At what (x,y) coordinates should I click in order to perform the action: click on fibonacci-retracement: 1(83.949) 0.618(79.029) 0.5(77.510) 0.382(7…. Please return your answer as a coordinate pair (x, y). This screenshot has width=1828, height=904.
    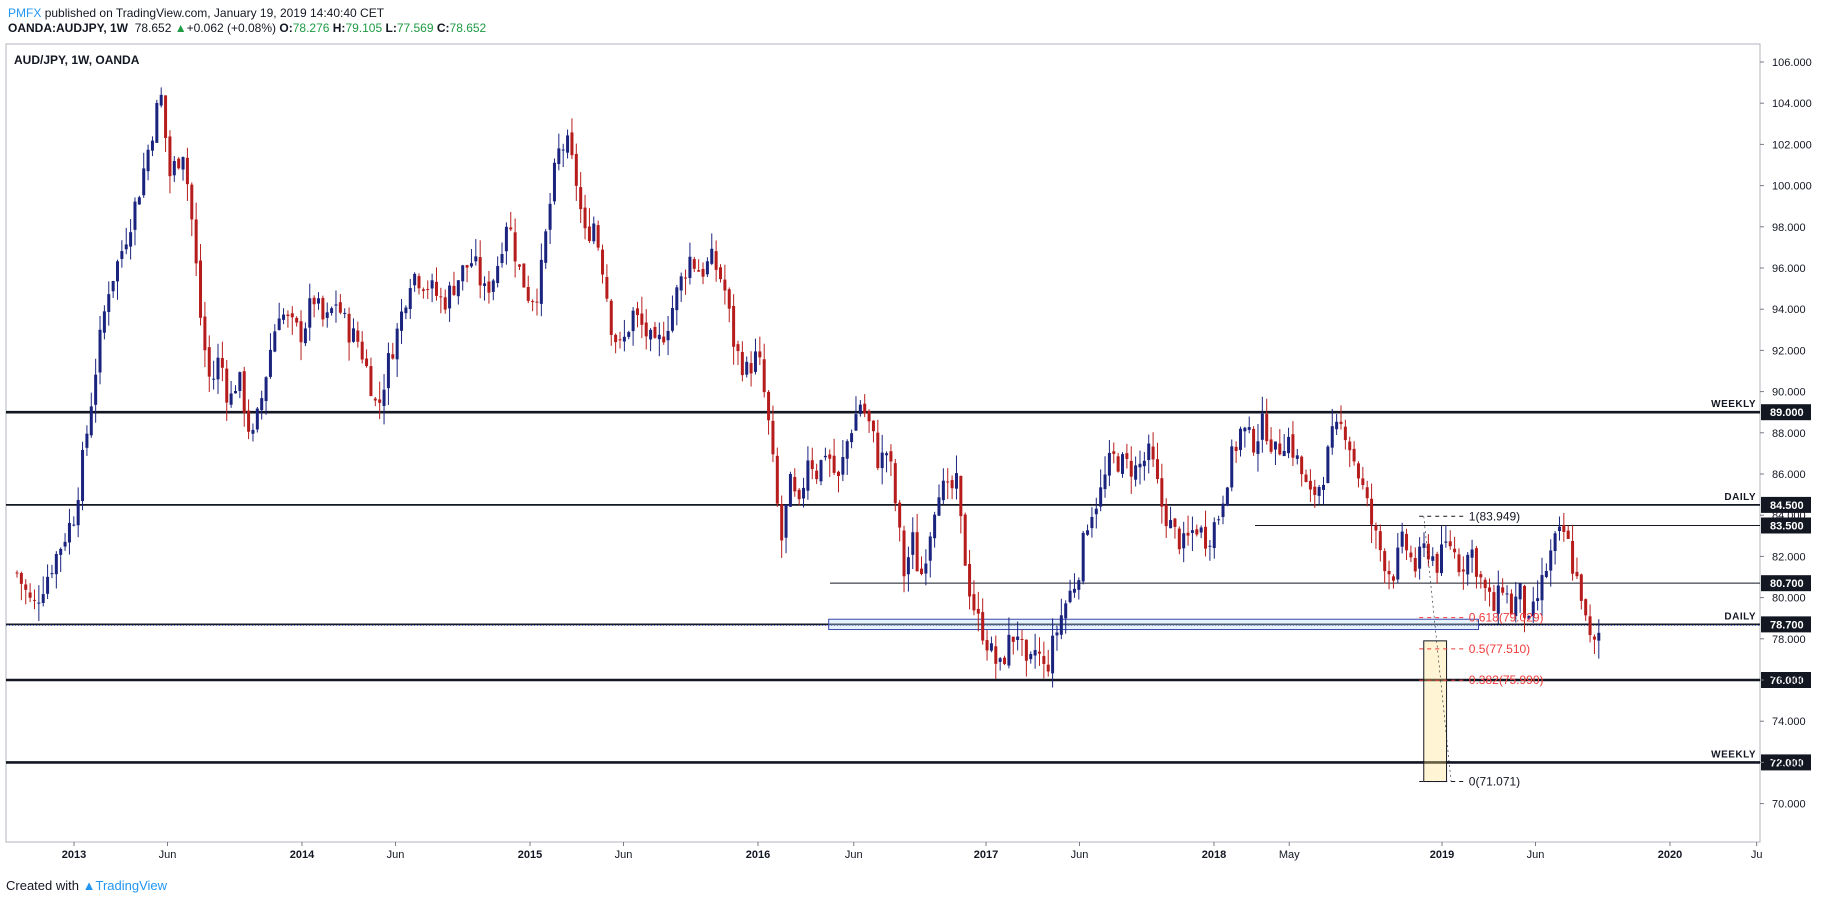
    Looking at the image, I should click on (1481, 649).